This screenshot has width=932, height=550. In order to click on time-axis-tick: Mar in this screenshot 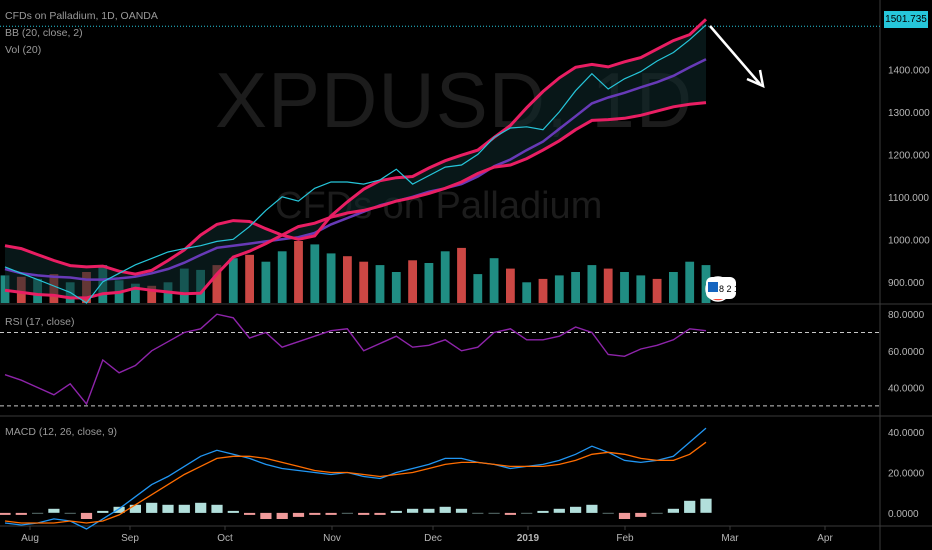, I will do `click(730, 538)`.